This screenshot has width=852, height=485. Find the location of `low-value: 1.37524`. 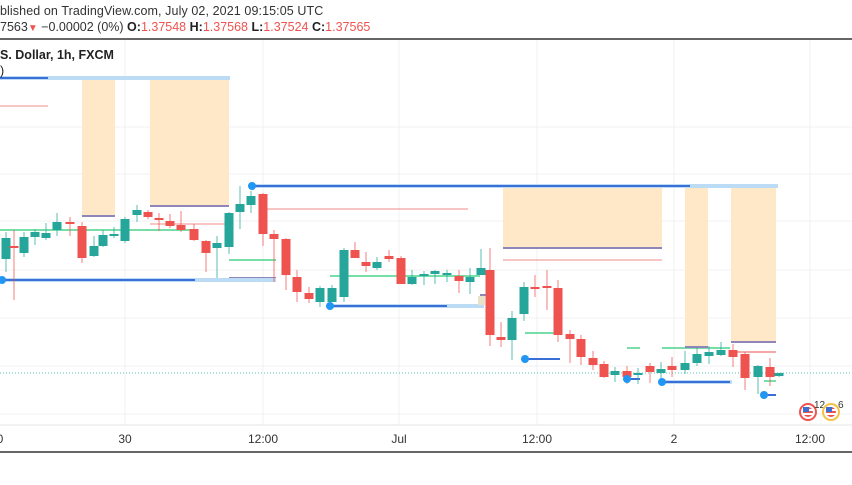

low-value: 1.37524 is located at coordinates (286, 27).